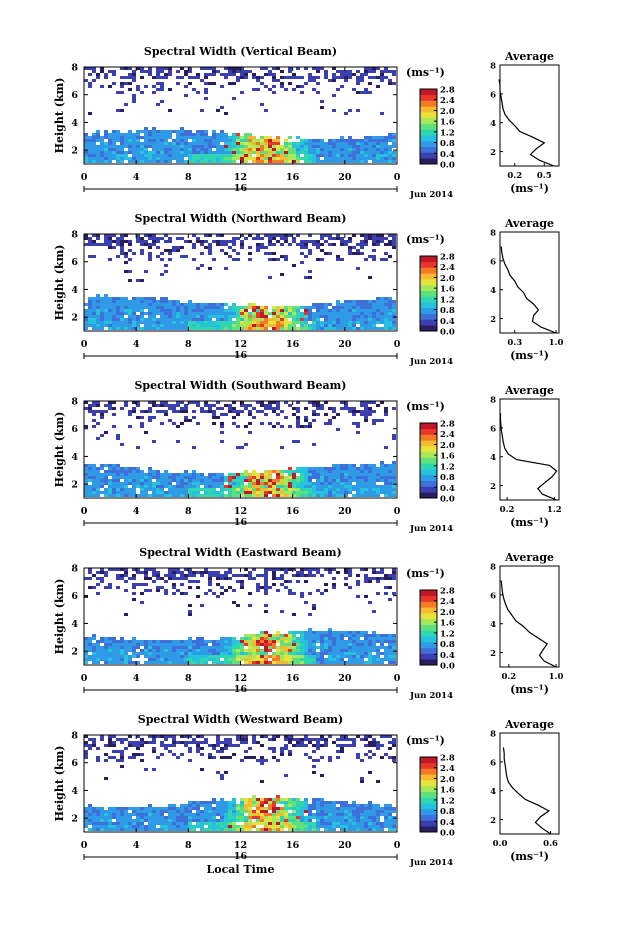  I want to click on x-tick-label: 0, so click(84, 344).